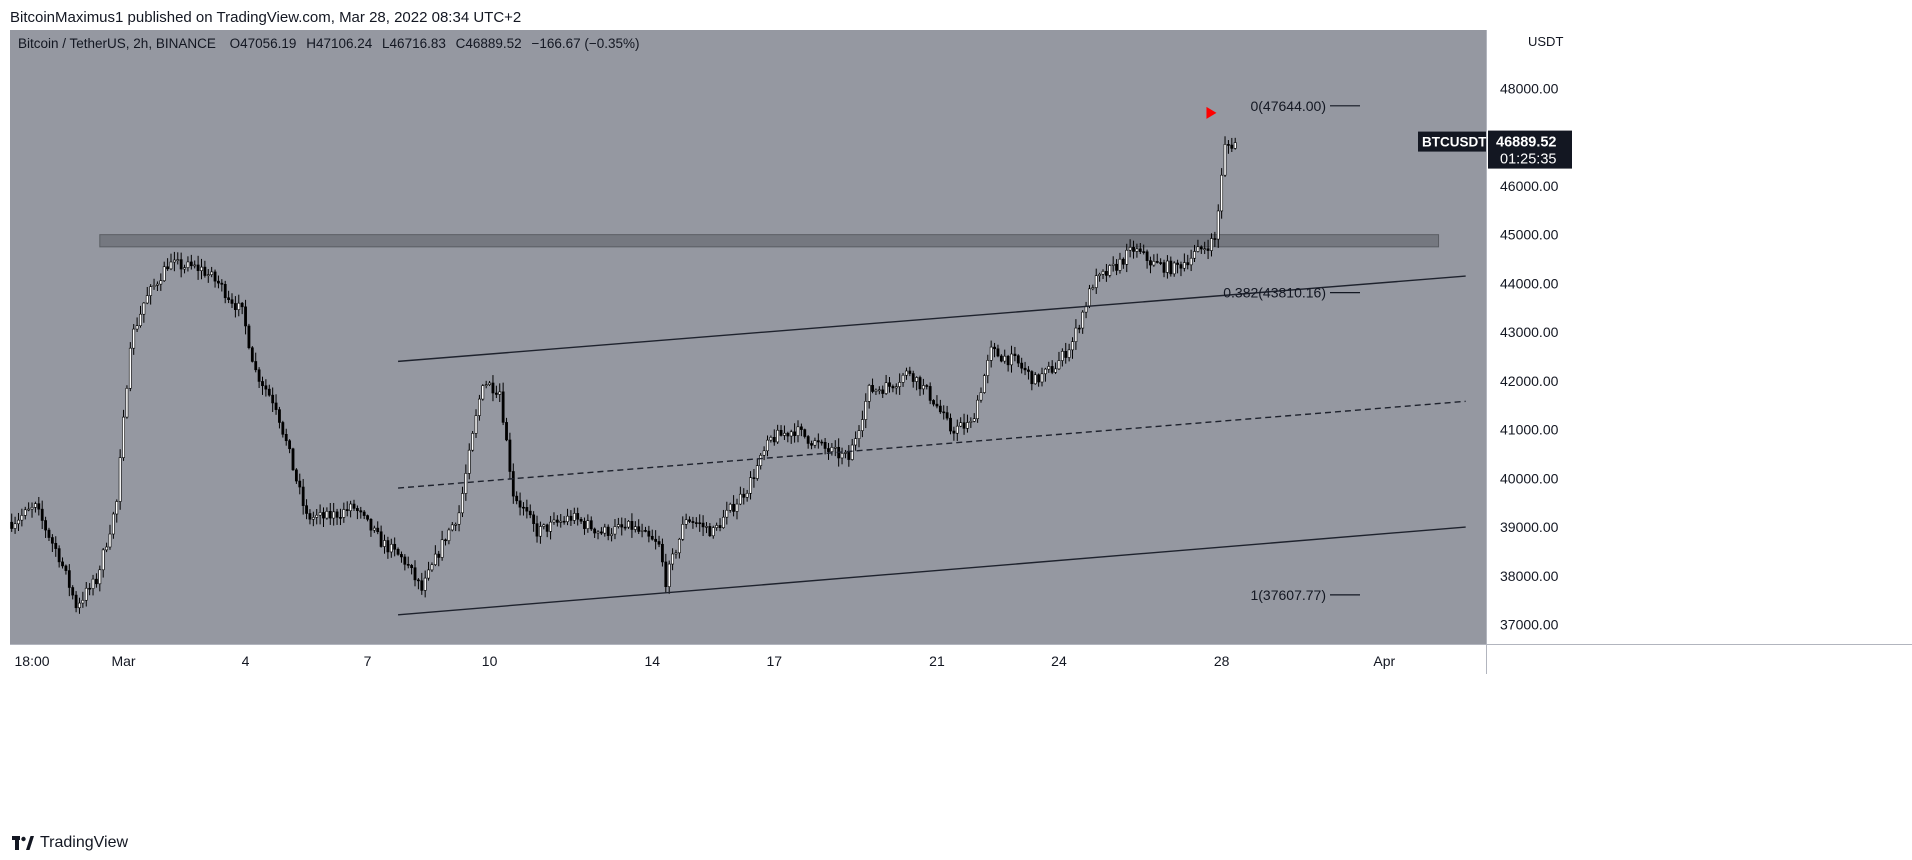 This screenshot has width=1912, height=860. I want to click on fib-level-0: 0(47644.00), so click(1305, 106).